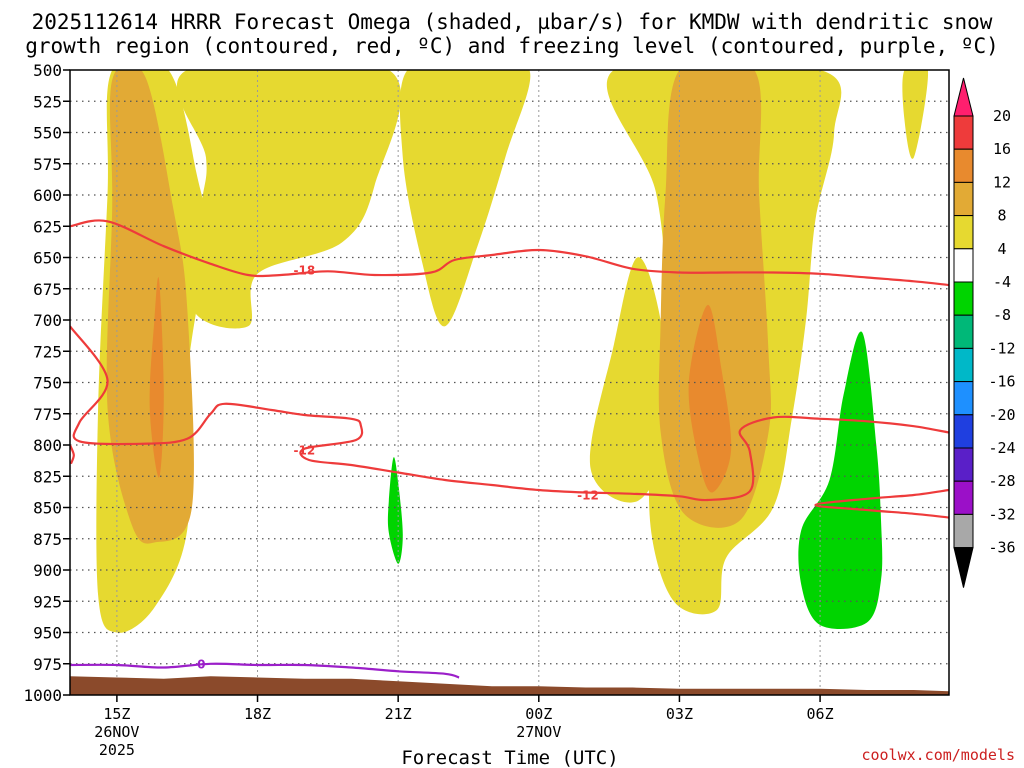 This screenshot has width=1024, height=768. What do you see at coordinates (47, 664) in the screenshot?
I see `y-tick-label-975: 975` at bounding box center [47, 664].